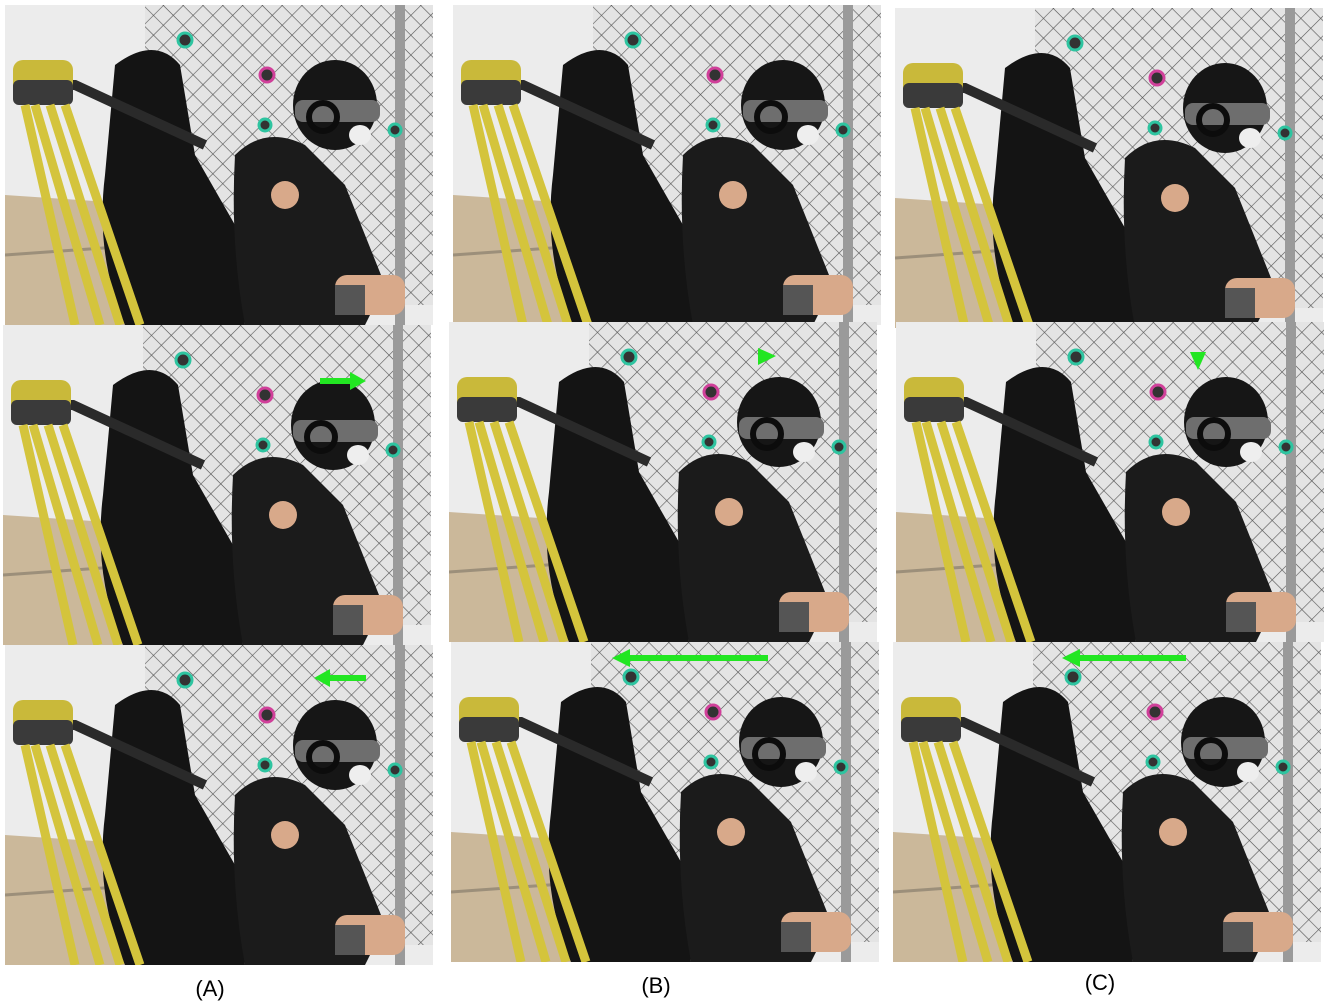 This screenshot has width=1325, height=1001. I want to click on panel-label: (B), so click(655, 985).